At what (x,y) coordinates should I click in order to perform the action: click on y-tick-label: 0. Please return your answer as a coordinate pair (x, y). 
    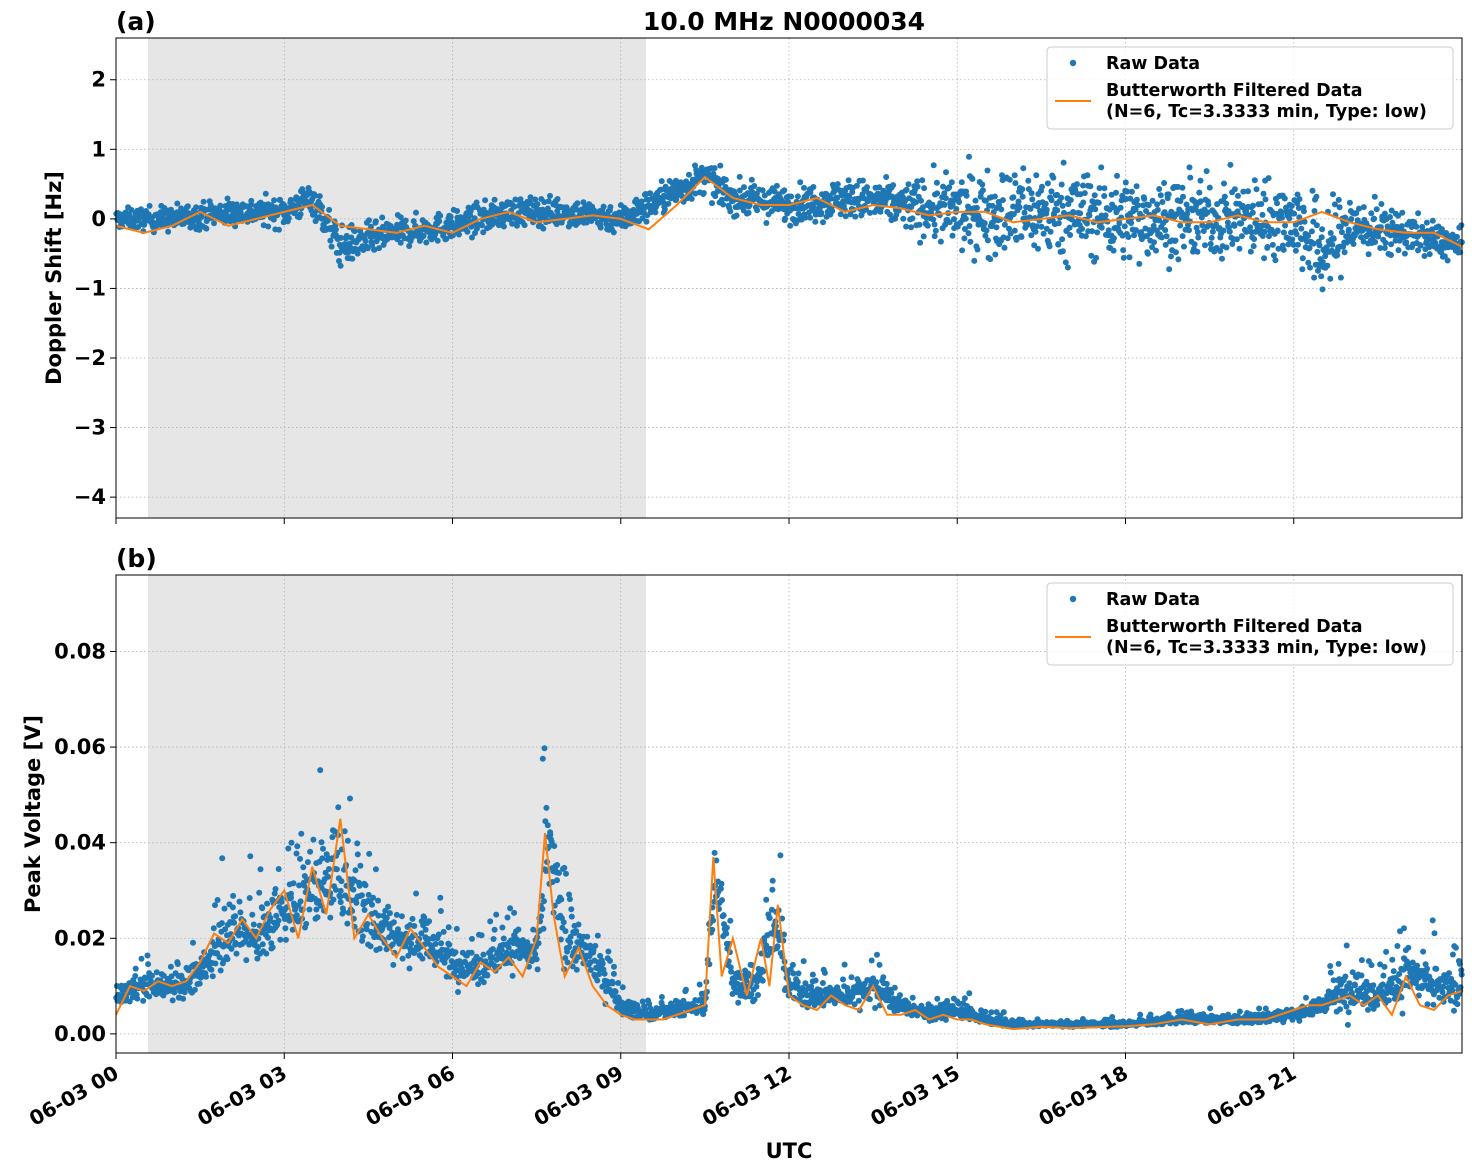
    Looking at the image, I should click on (98, 219).